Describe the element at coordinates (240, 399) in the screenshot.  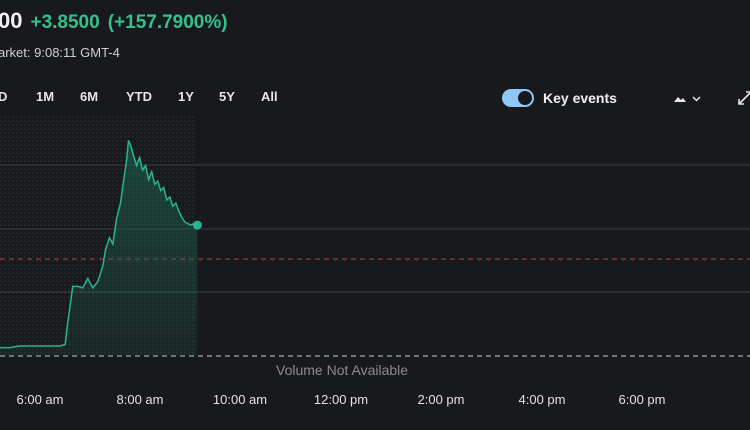
I see `x-tick-label: 10:00 am` at that location.